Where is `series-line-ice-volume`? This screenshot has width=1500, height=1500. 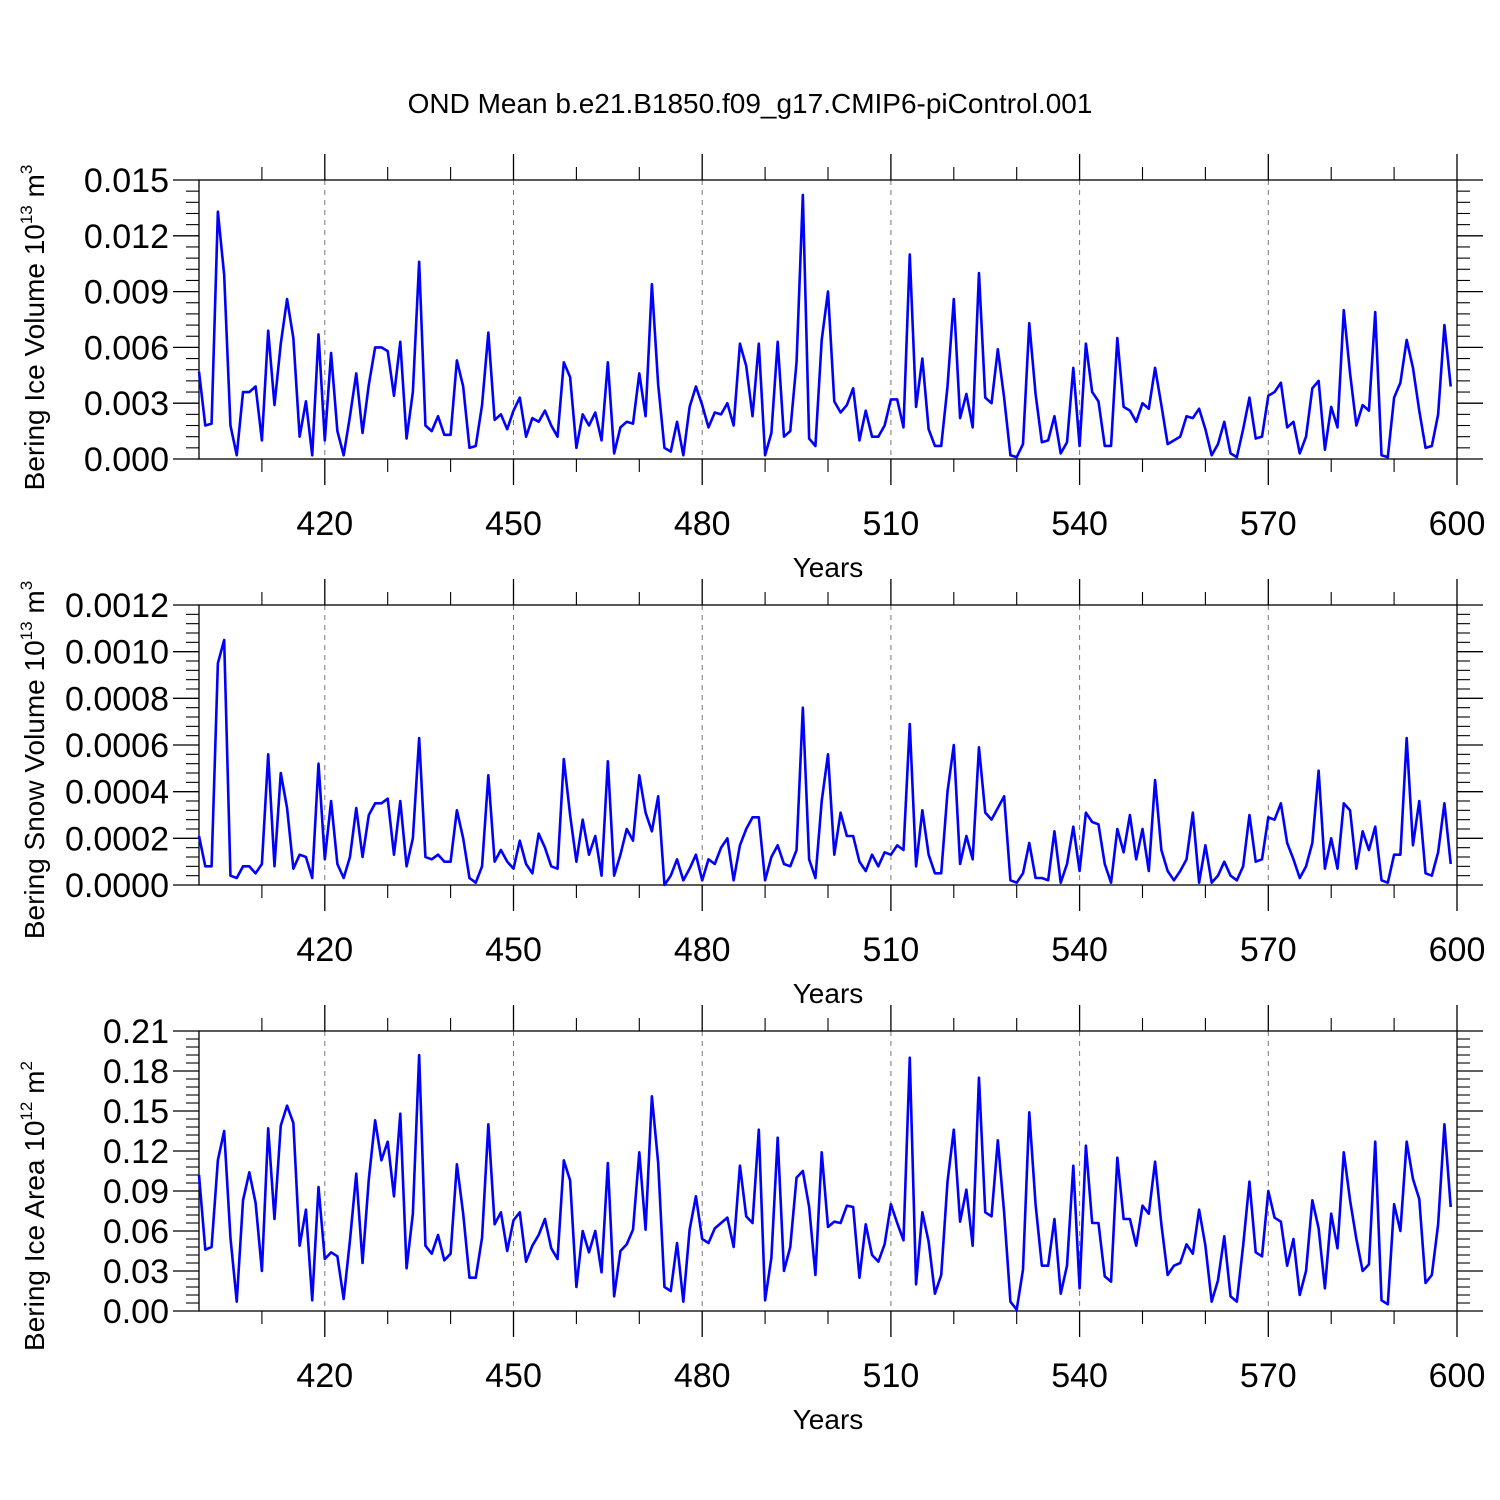
series-line-ice-volume is located at coordinates (825, 326).